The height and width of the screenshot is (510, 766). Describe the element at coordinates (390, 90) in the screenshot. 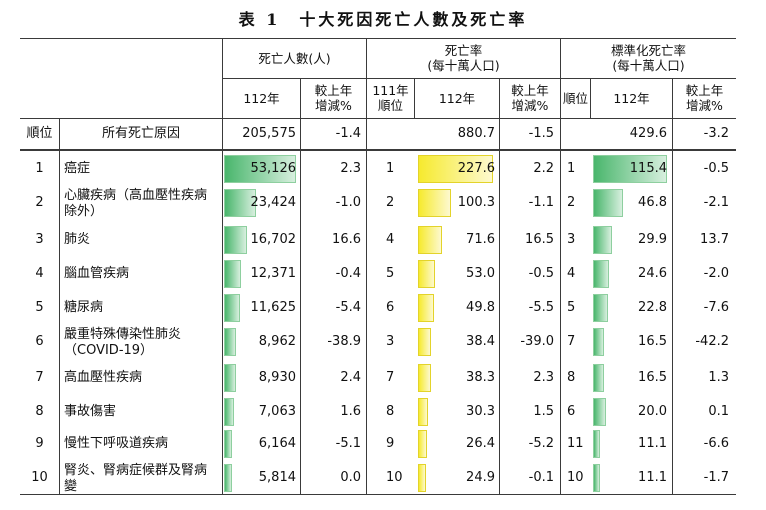

I see `header-rank111-line1: 111年` at that location.